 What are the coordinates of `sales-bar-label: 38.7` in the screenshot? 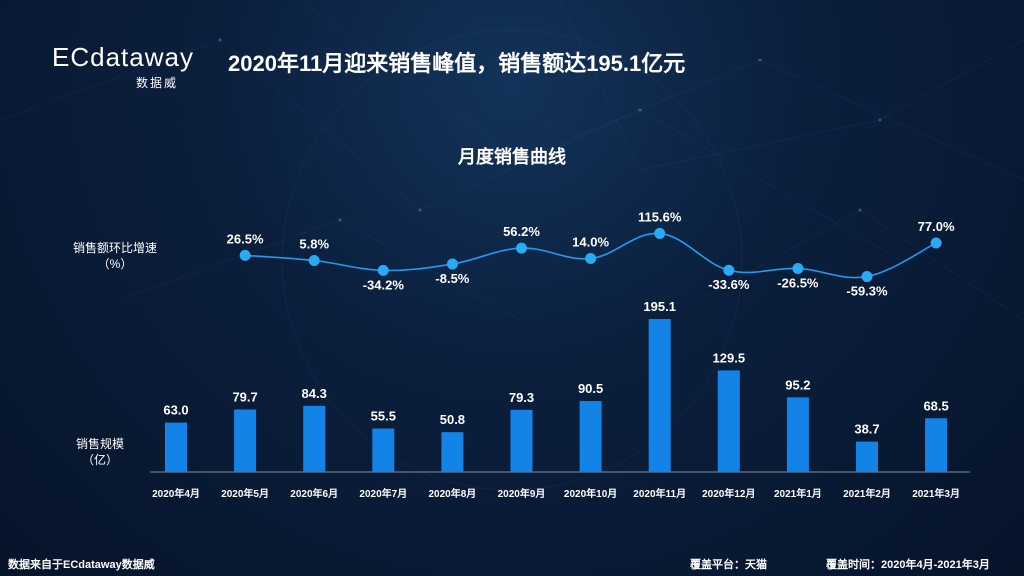 It's located at (866, 429).